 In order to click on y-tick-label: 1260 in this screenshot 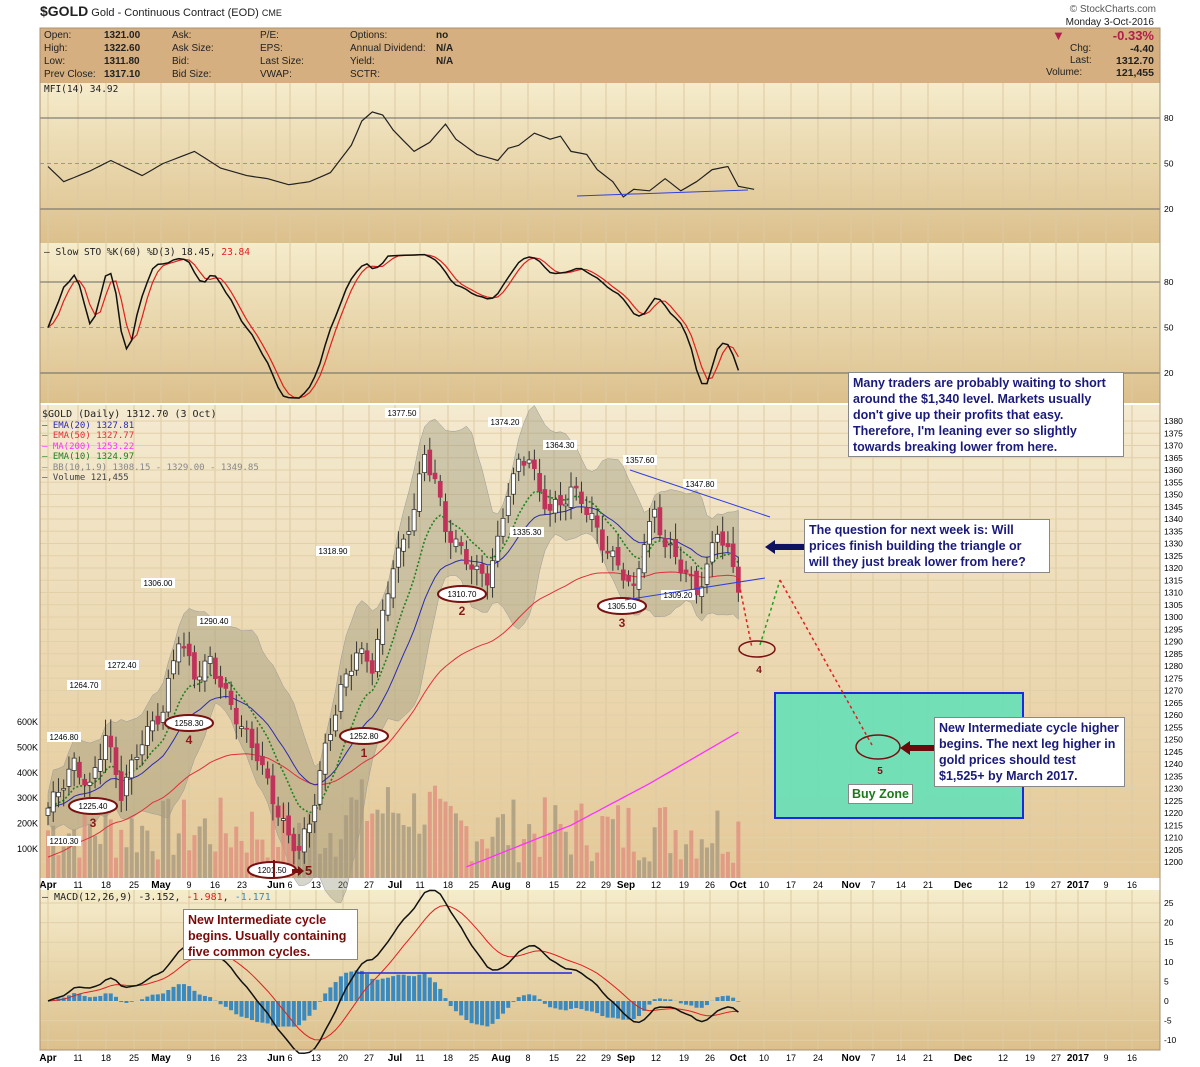, I will do `click(1173, 715)`.